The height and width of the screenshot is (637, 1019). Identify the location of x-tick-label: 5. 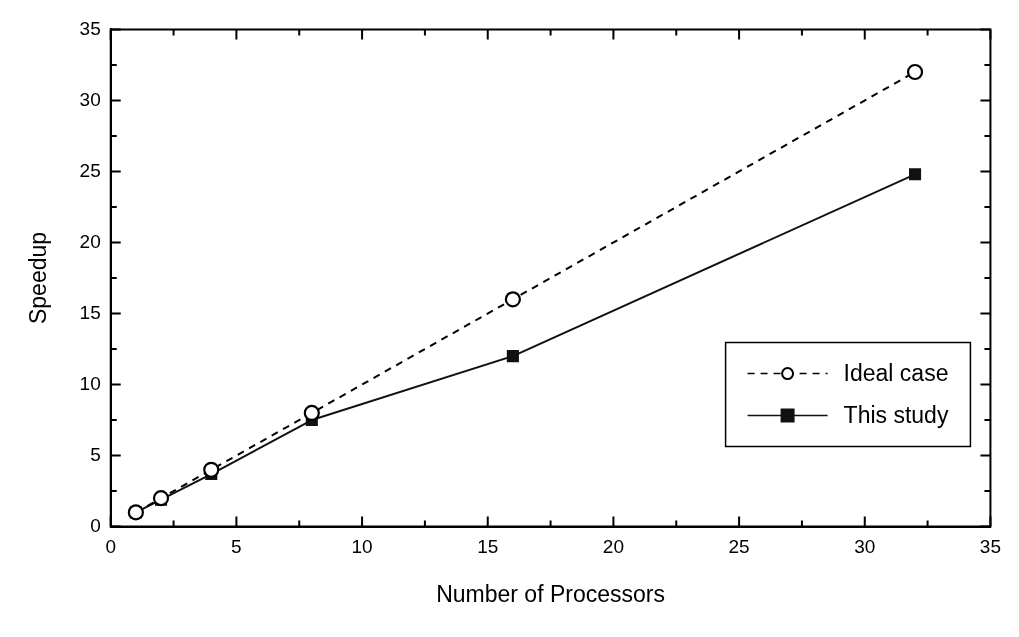
(236, 547).